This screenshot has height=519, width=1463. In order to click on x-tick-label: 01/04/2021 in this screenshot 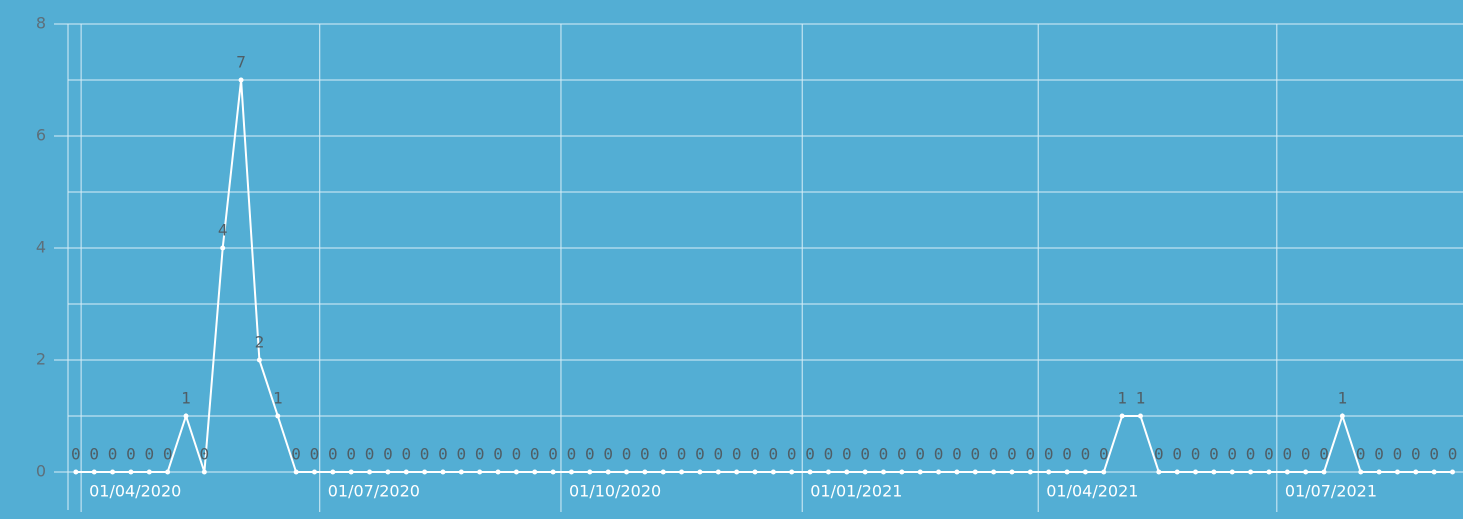, I will do `click(1092, 491)`.